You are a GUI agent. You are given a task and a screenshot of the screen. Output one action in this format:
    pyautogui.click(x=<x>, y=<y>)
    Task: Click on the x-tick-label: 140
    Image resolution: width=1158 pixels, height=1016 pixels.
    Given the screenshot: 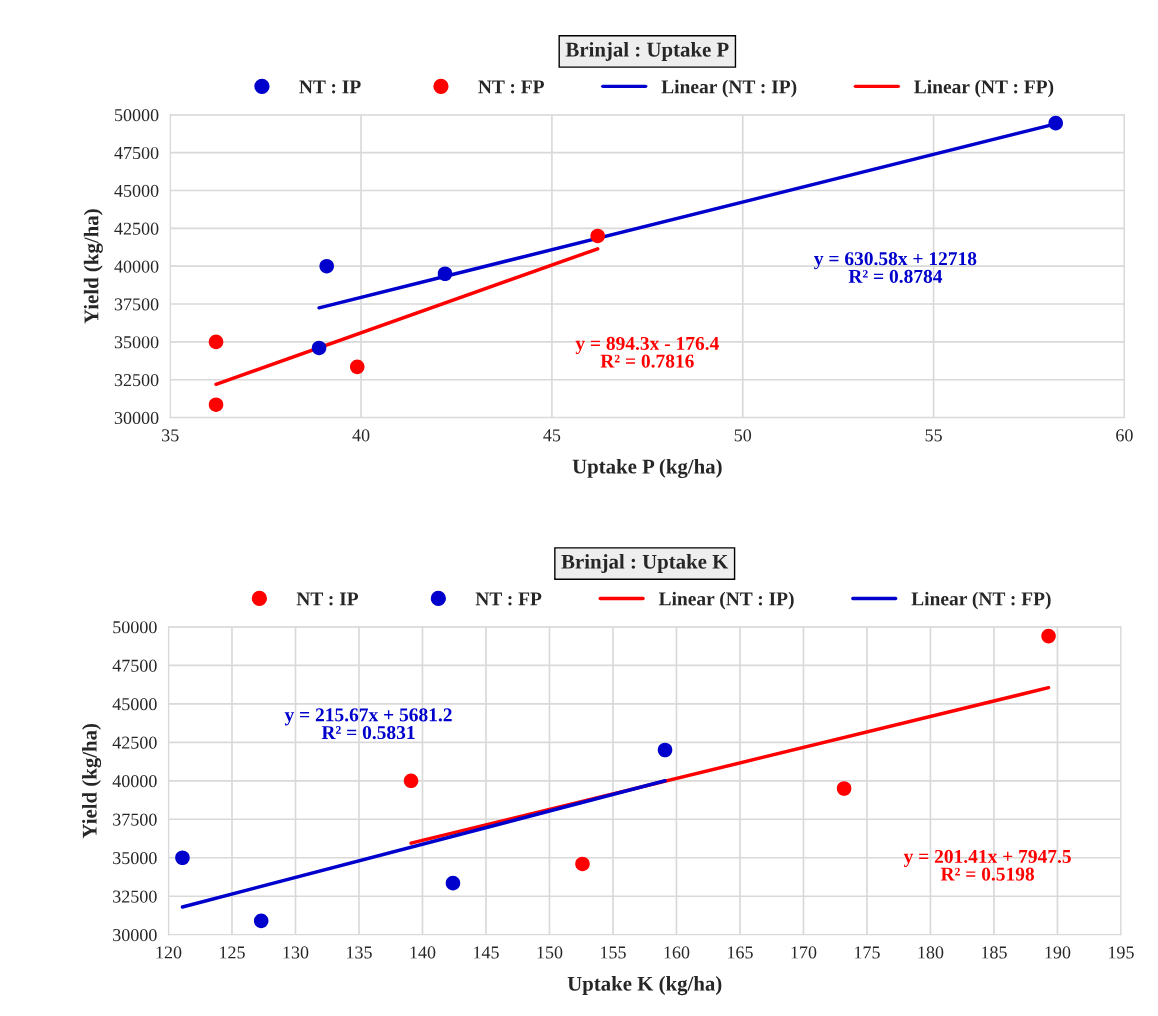 What is the action you would take?
    pyautogui.click(x=423, y=952)
    